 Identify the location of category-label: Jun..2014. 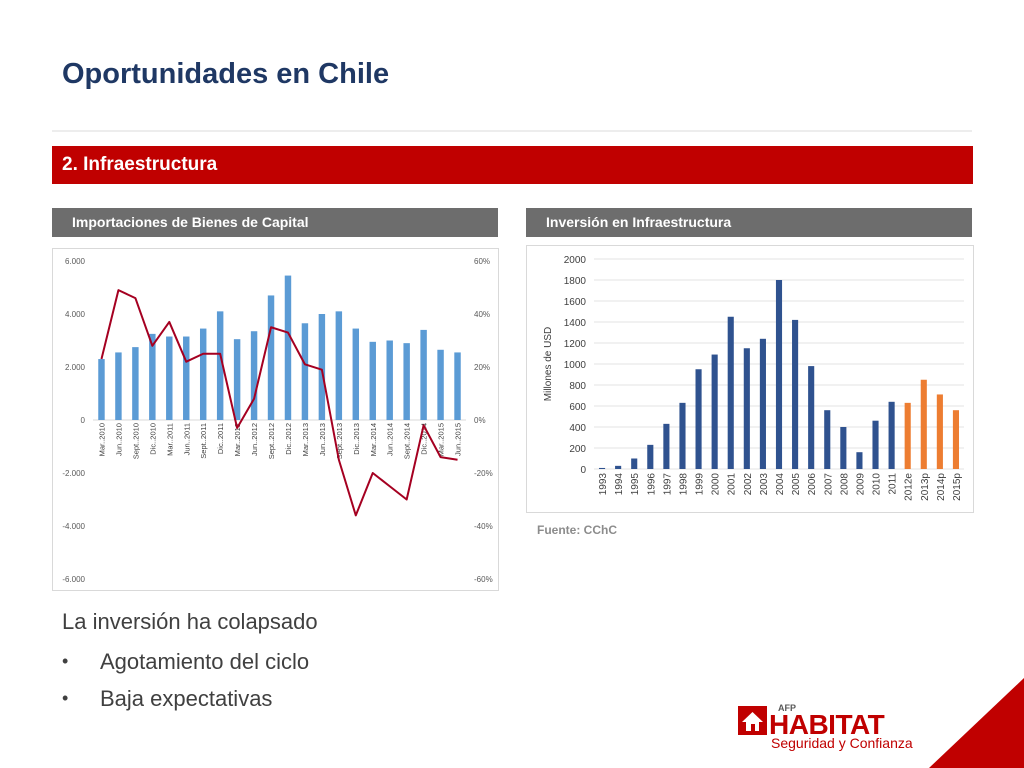
(390, 439).